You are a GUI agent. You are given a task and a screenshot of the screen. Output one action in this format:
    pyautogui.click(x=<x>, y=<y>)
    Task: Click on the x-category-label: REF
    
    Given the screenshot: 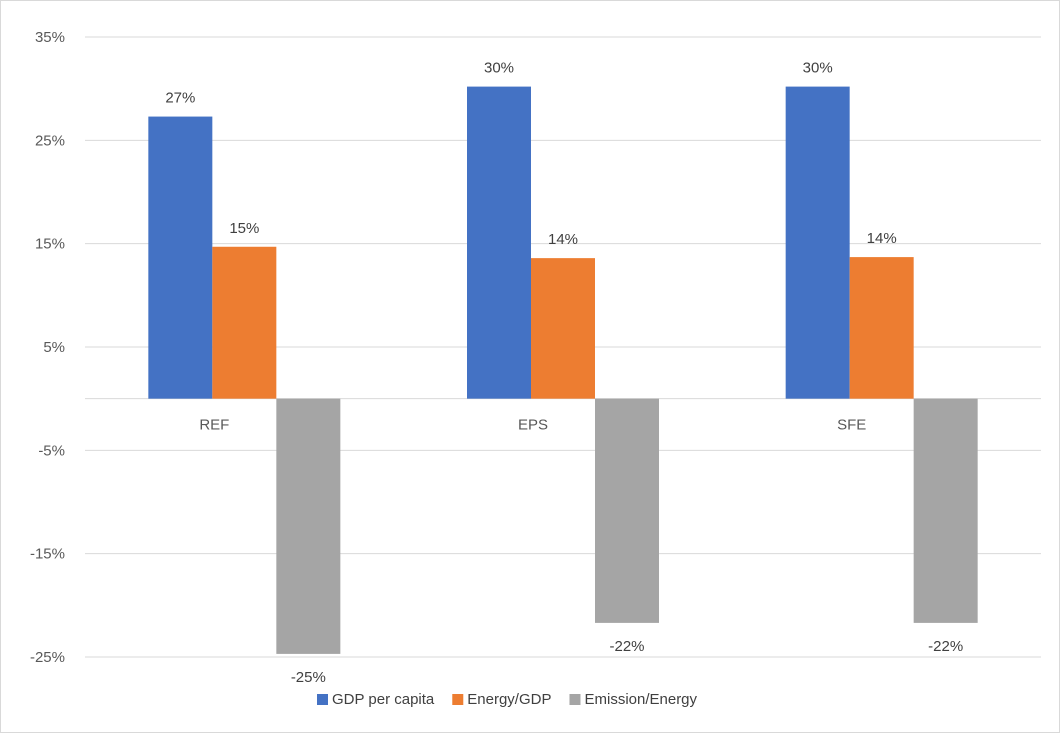 What is the action you would take?
    pyautogui.click(x=214, y=425)
    